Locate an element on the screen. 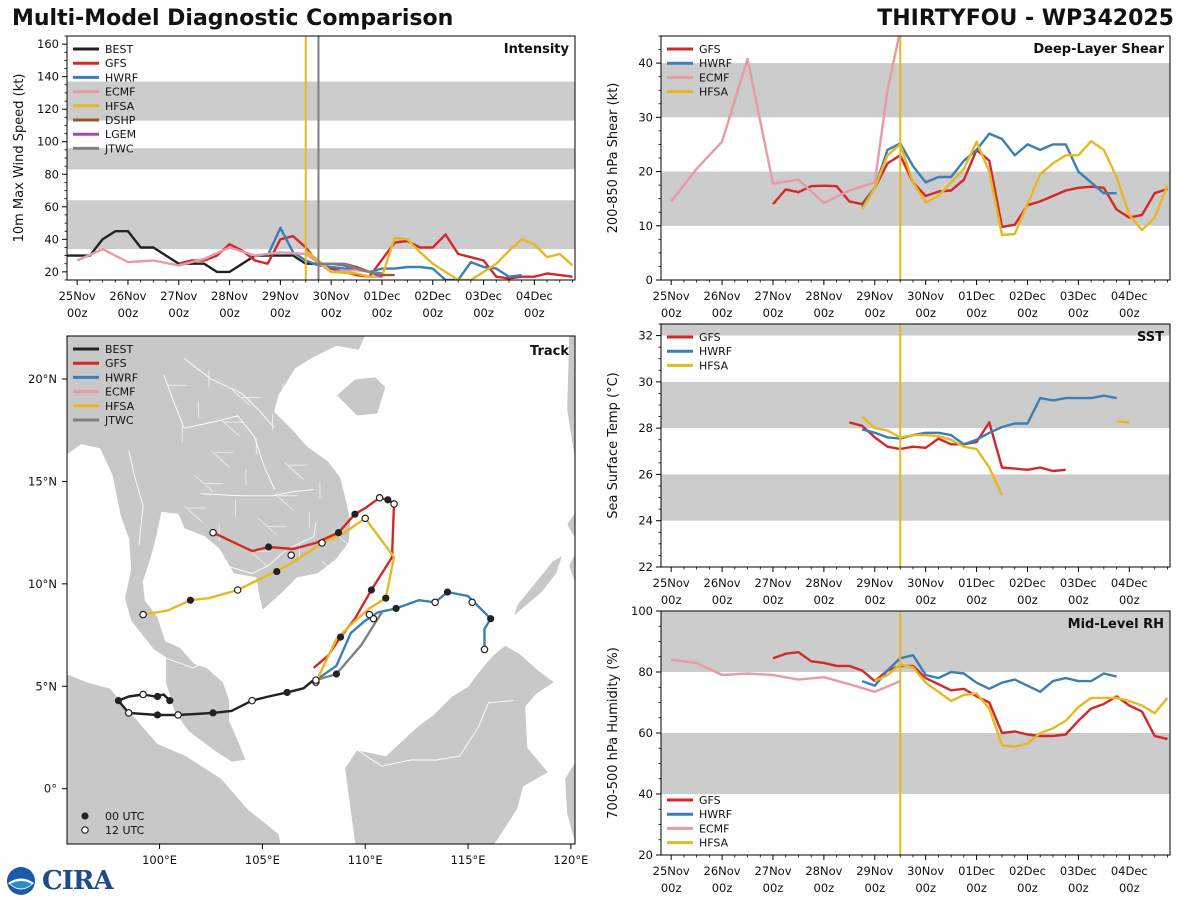 This screenshot has height=900, width=1200. lon-tick-label: 120°E is located at coordinates (570, 860).